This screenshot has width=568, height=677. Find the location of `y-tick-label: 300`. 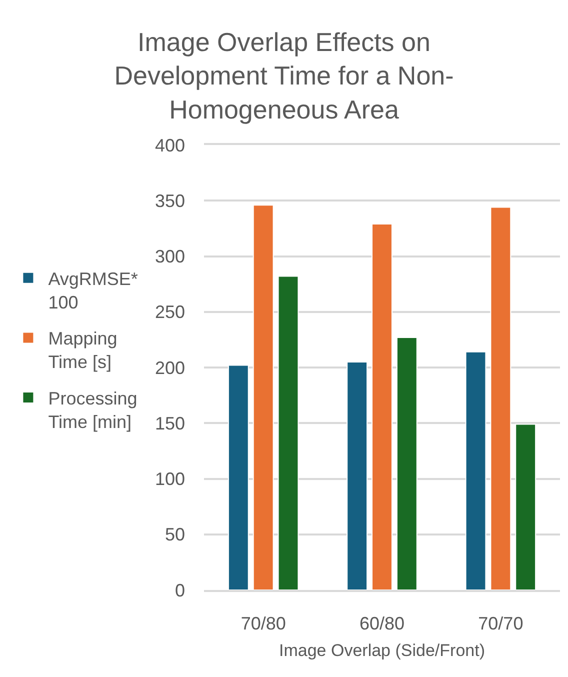

y-tick-label: 300 is located at coordinates (169, 256).